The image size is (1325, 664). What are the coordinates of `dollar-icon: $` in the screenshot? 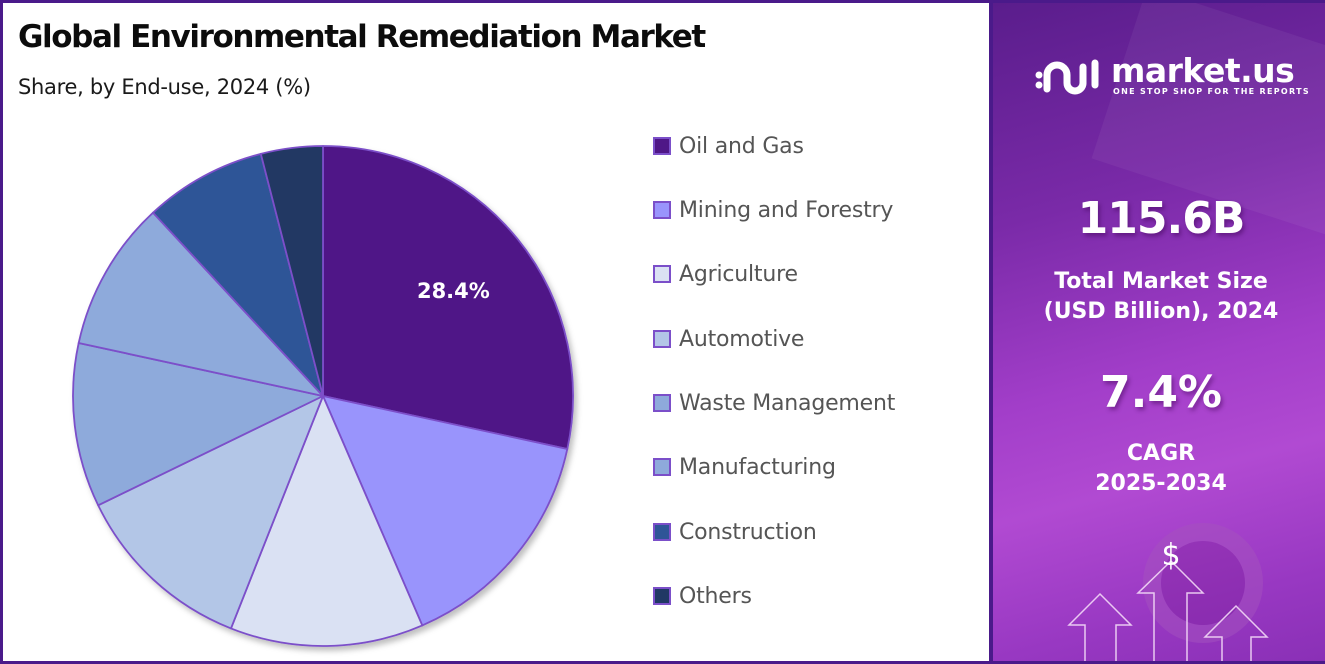 It's located at (1170, 555).